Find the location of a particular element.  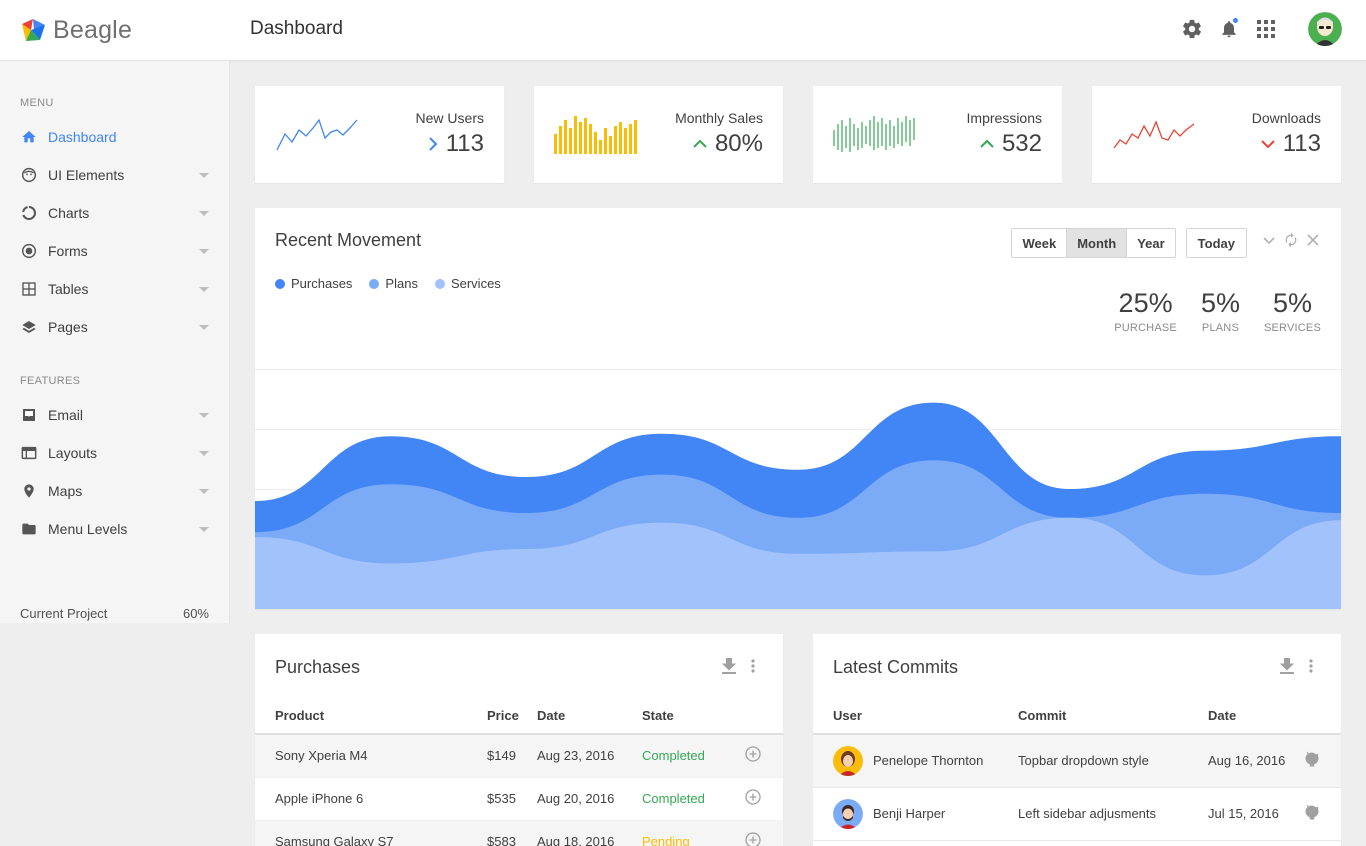

features-section-label: Features is located at coordinates (50, 381).